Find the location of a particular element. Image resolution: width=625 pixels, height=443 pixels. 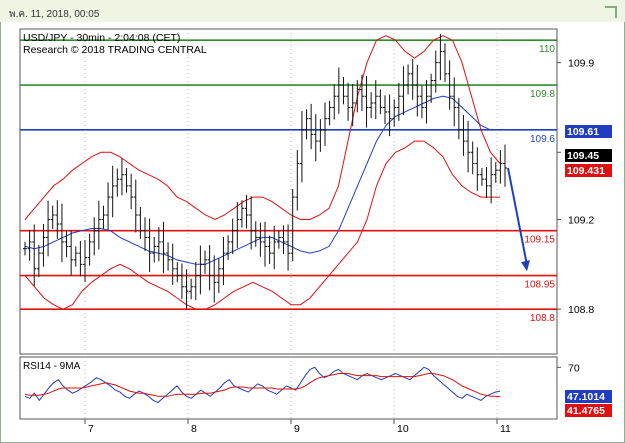

rsi-line is located at coordinates (262, 385).